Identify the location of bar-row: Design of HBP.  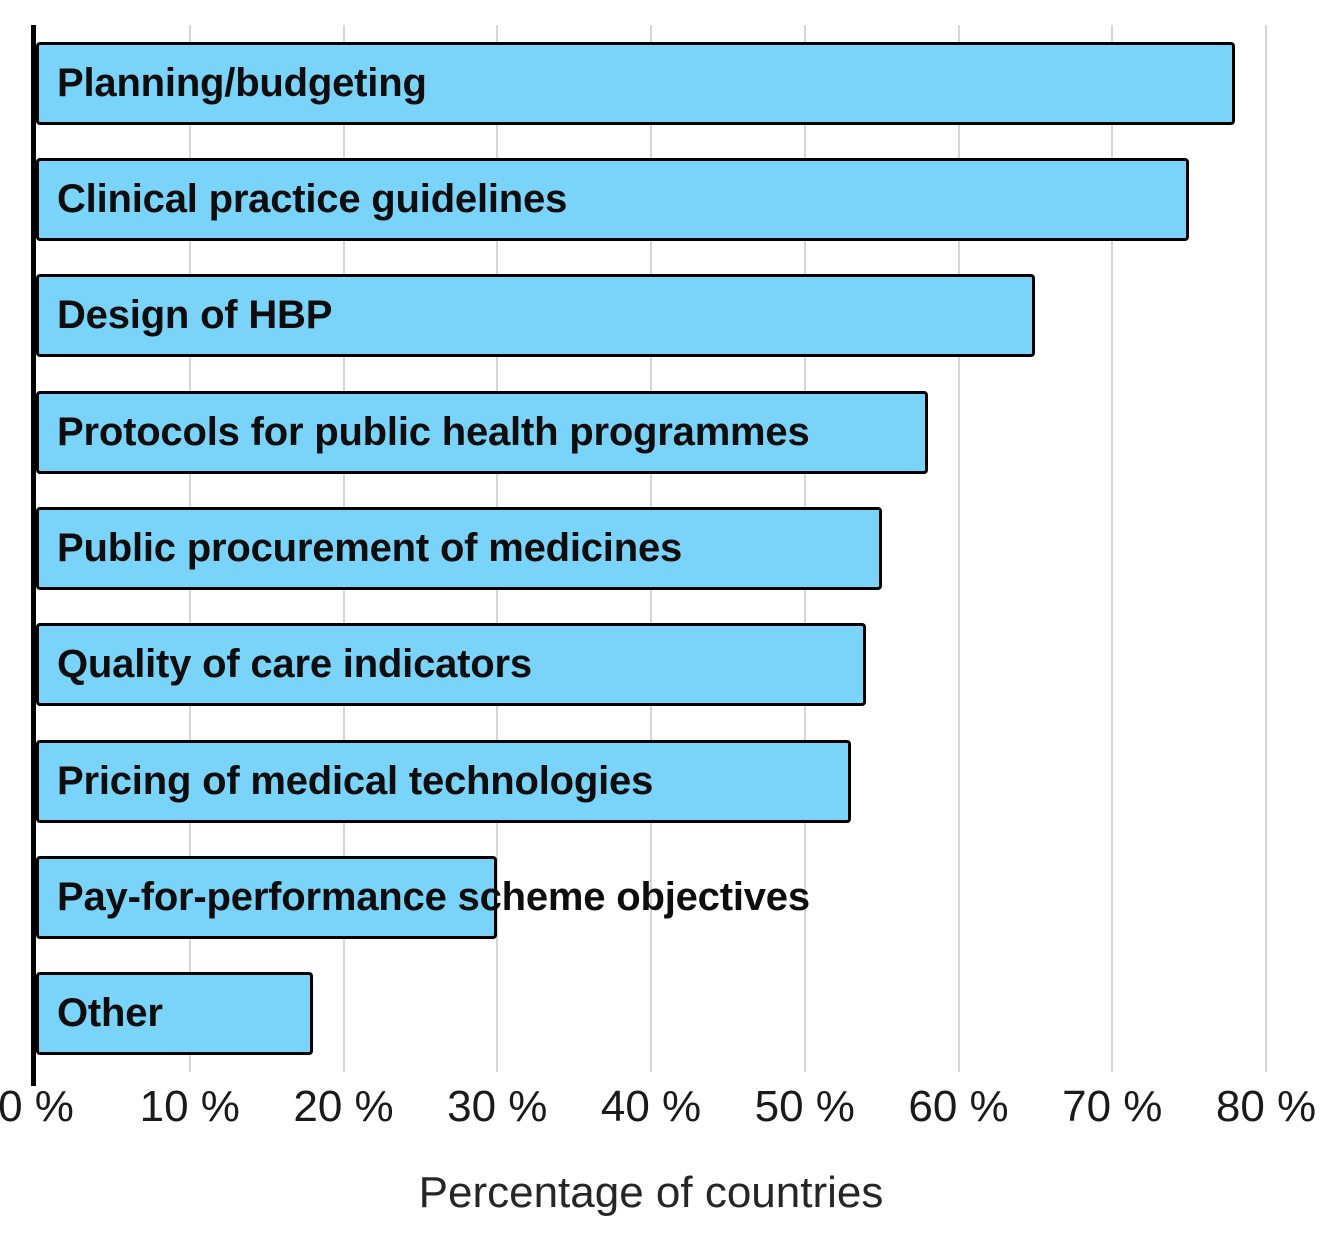
(651, 316).